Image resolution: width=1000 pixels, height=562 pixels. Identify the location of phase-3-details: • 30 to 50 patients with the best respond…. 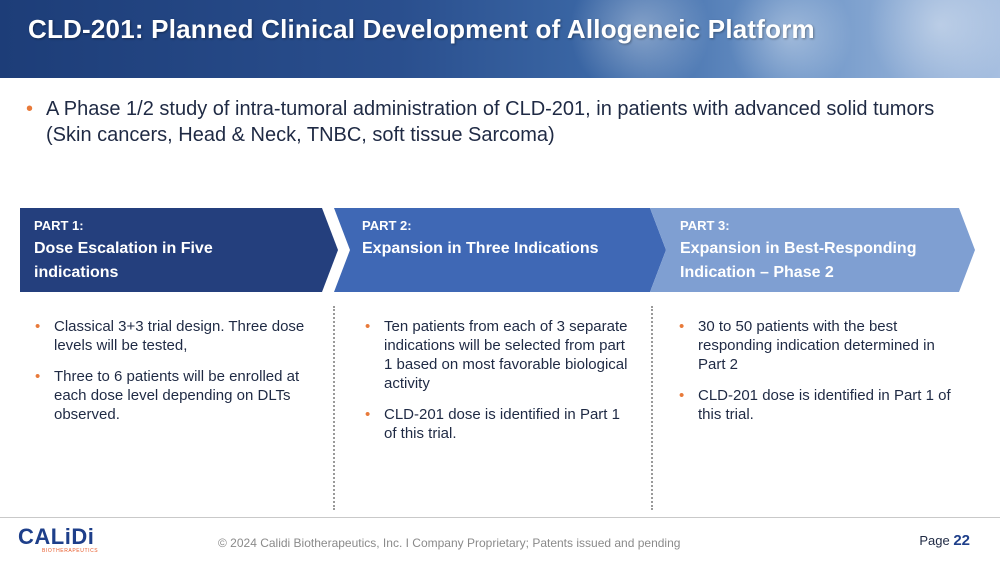
(815, 376).